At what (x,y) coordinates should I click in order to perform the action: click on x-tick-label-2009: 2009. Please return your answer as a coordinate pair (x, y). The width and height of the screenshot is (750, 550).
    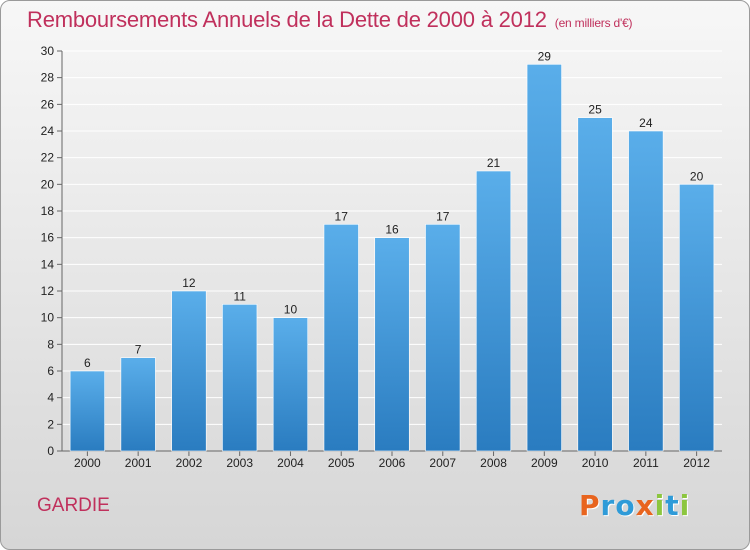
    Looking at the image, I should click on (544, 463).